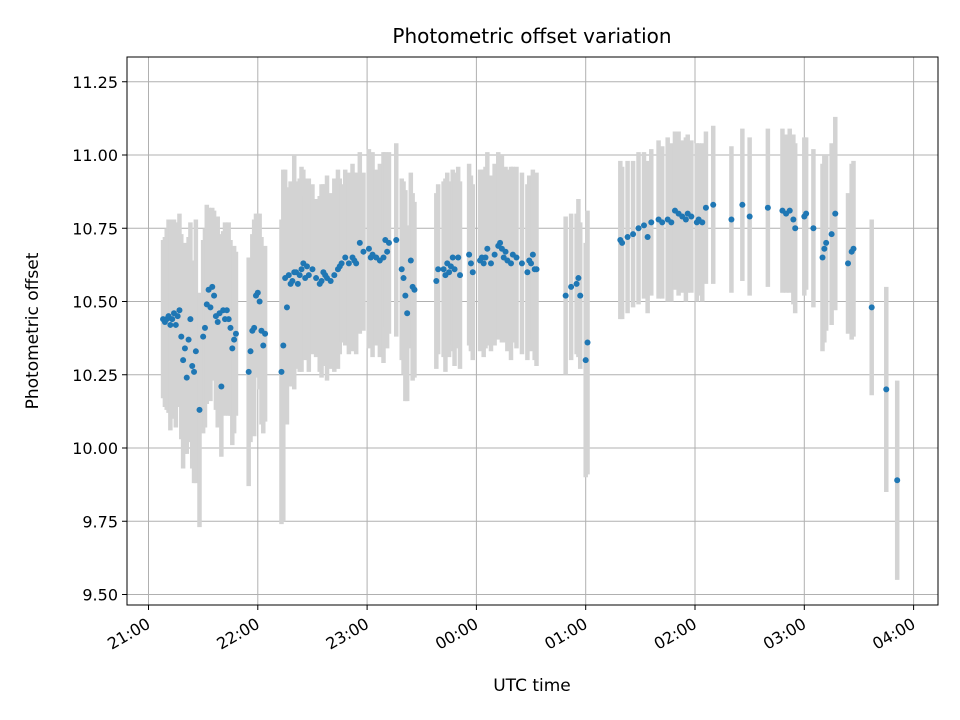 This screenshot has width=960, height=720. What do you see at coordinates (100, 521) in the screenshot?
I see `y-tick-label: 9.75` at bounding box center [100, 521].